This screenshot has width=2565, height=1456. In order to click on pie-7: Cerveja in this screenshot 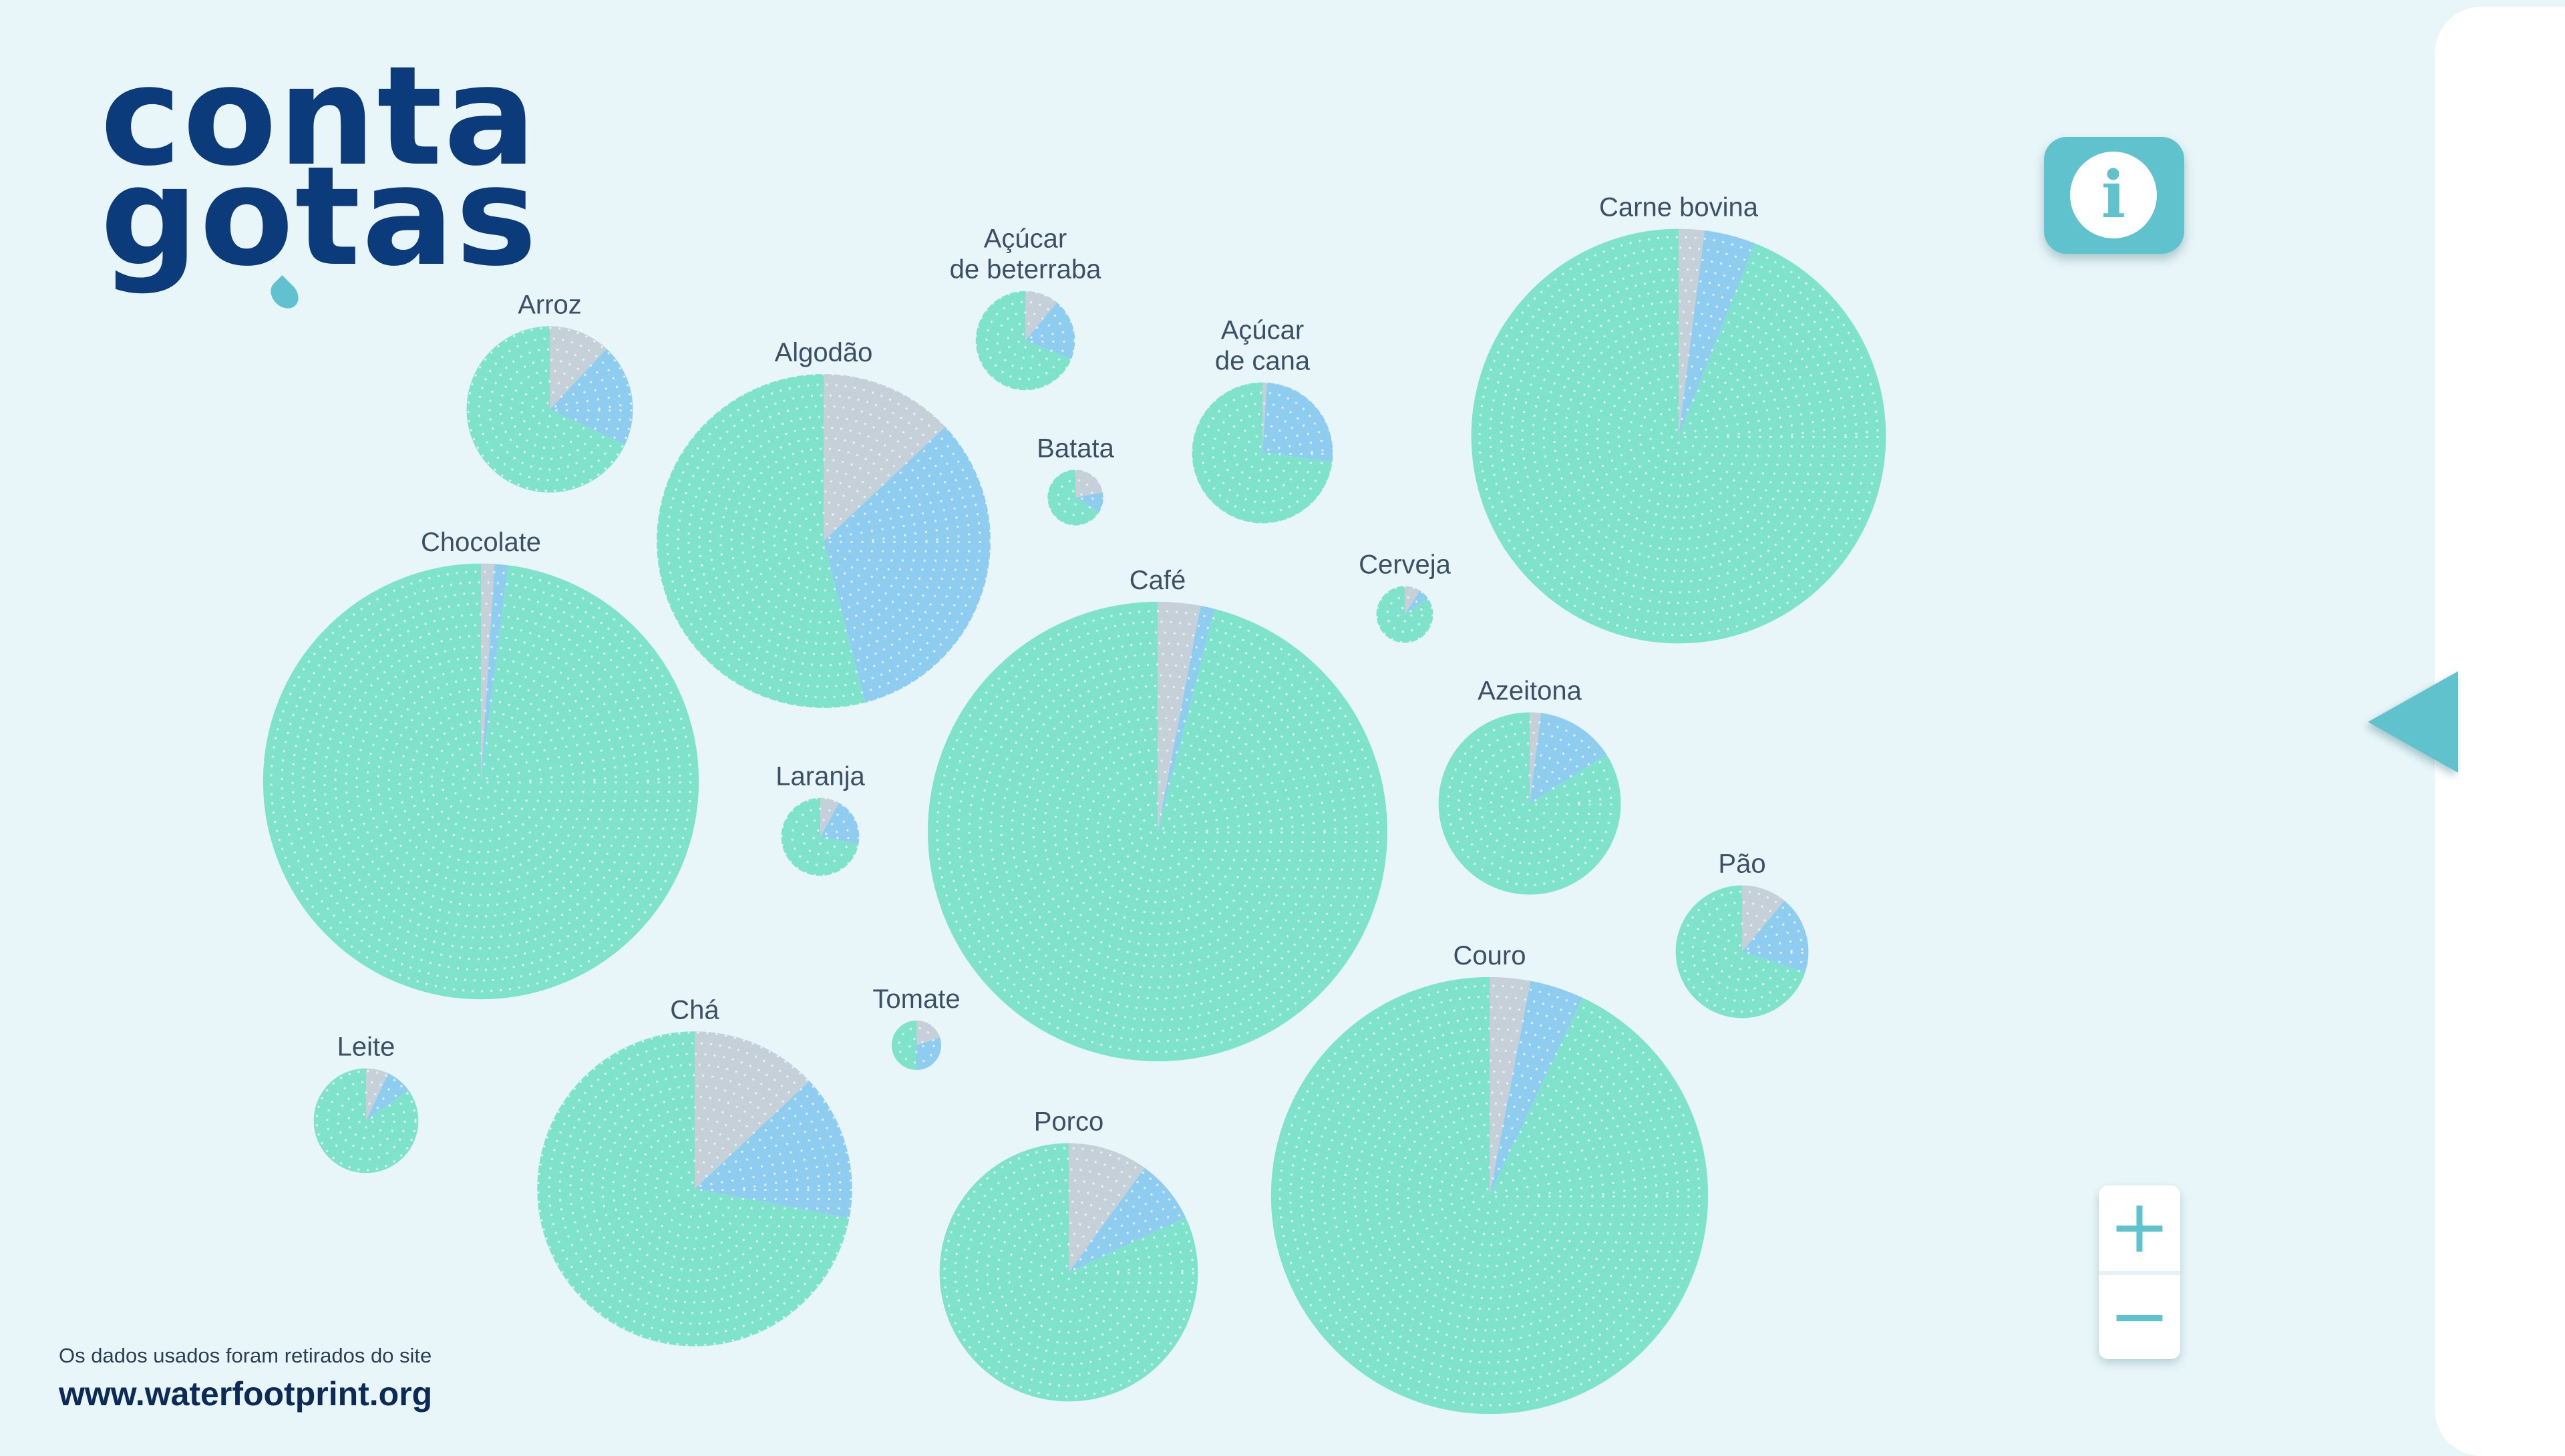, I will do `click(1405, 597)`.